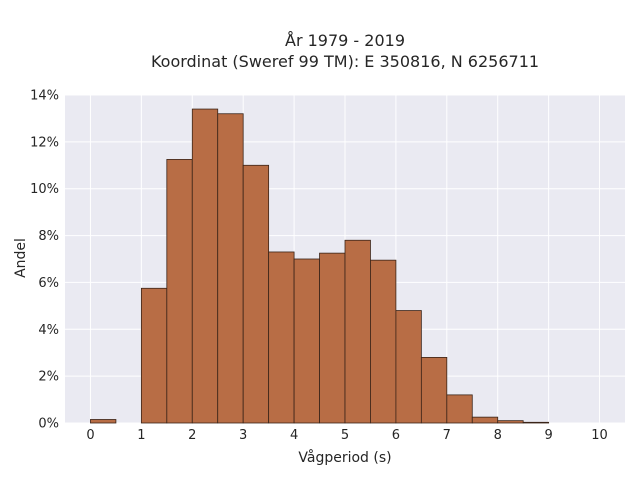 The width and height of the screenshot is (640, 480). What do you see at coordinates (48, 236) in the screenshot?
I see `y-tick-label: 8%` at bounding box center [48, 236].